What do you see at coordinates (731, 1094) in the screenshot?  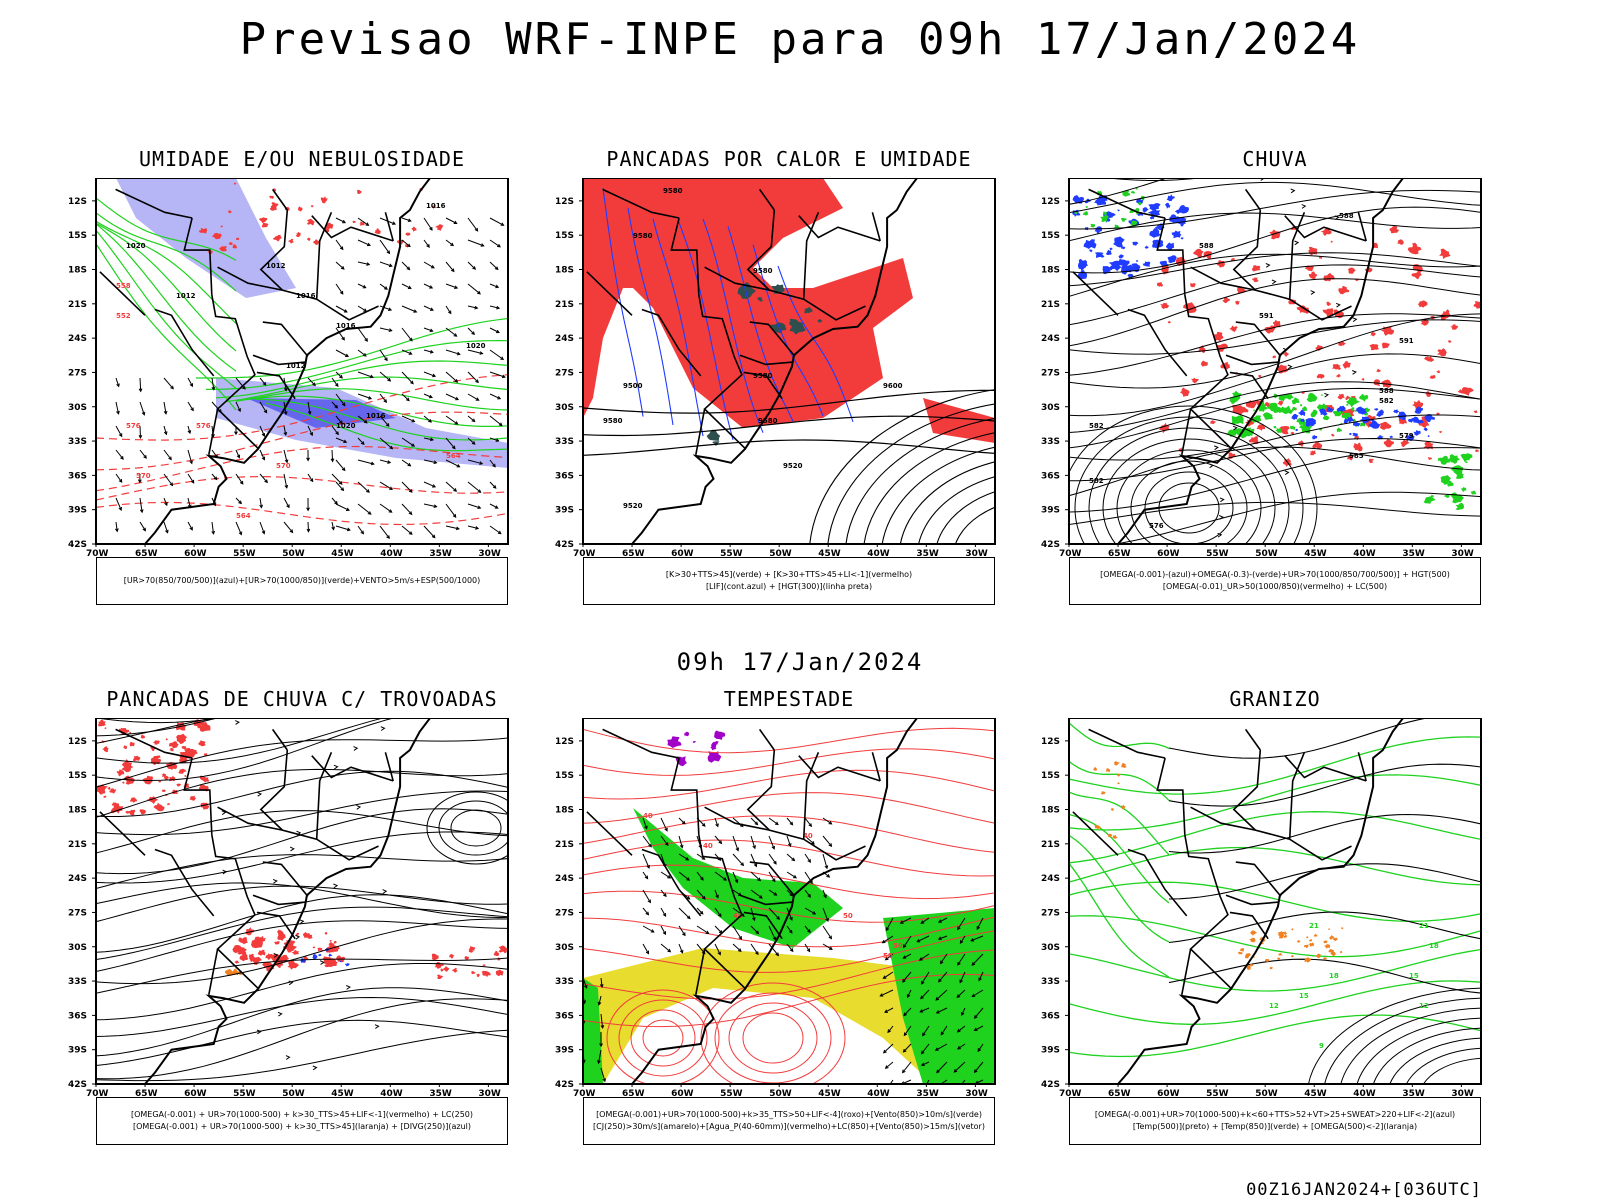 I see `lon-label: 55W` at bounding box center [731, 1094].